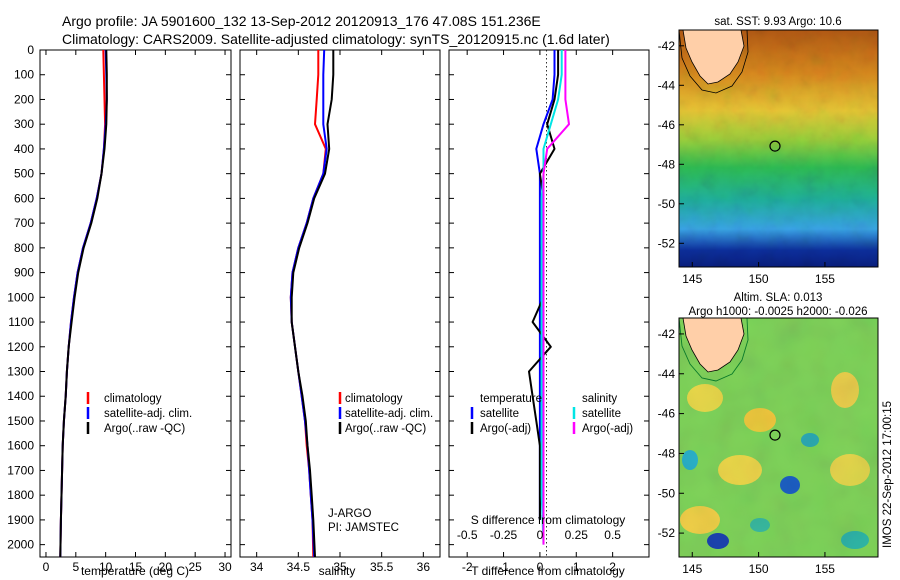 This screenshot has width=900, height=580. What do you see at coordinates (20, 446) in the screenshot?
I see `y-tick-label: 1600` at bounding box center [20, 446].